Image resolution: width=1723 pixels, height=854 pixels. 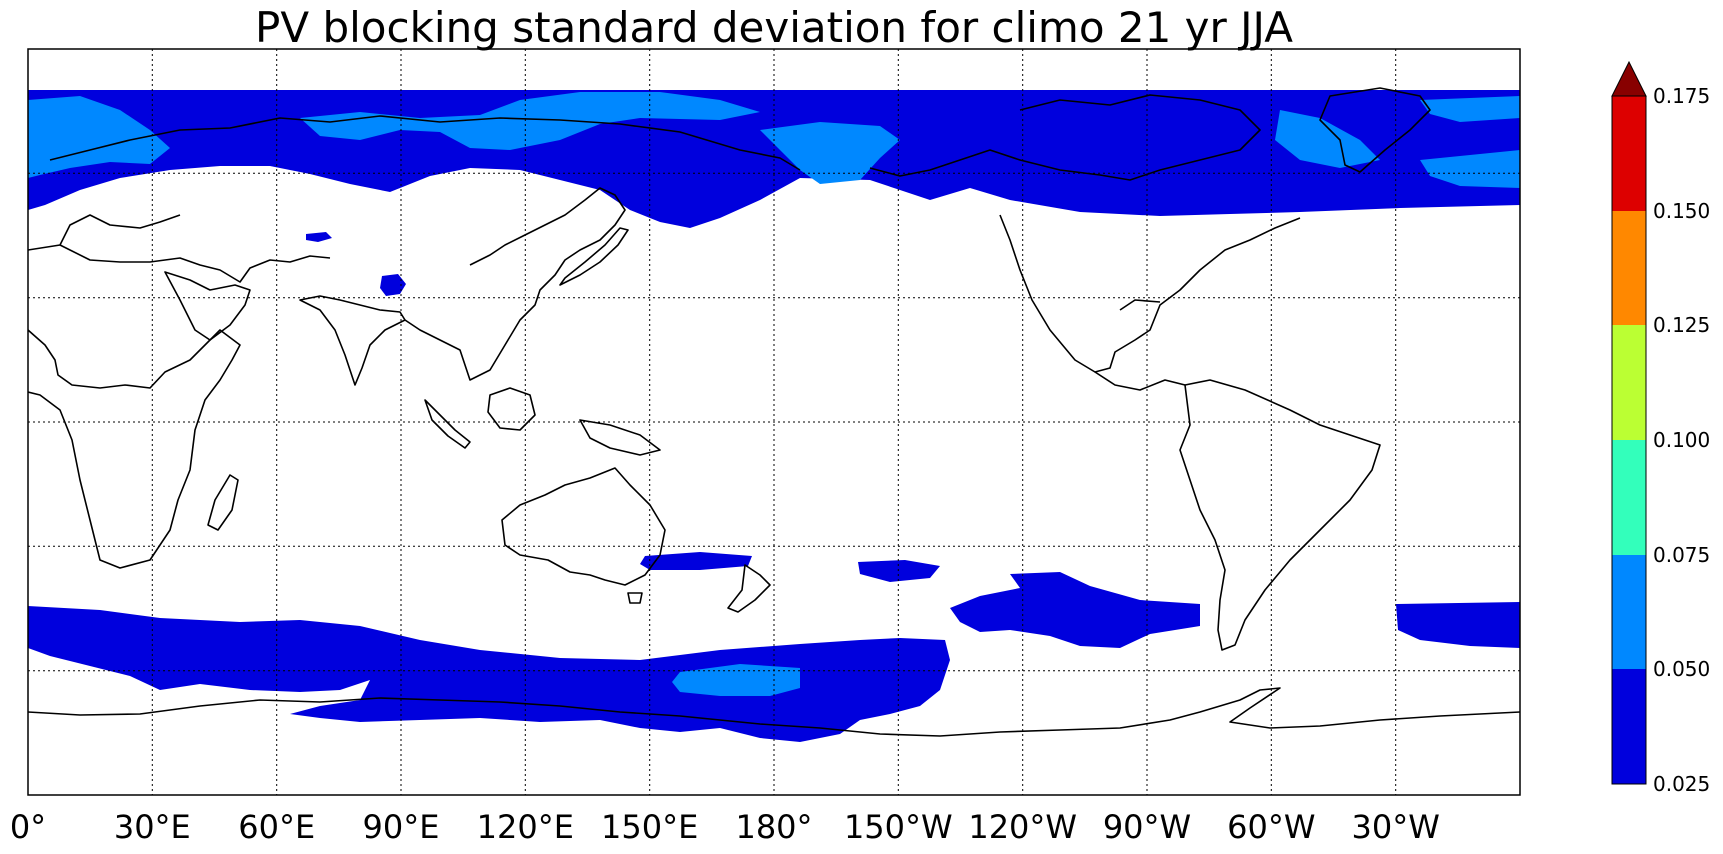 I want to click on colorbar-tick-label: 0.175, so click(x=1681, y=96).